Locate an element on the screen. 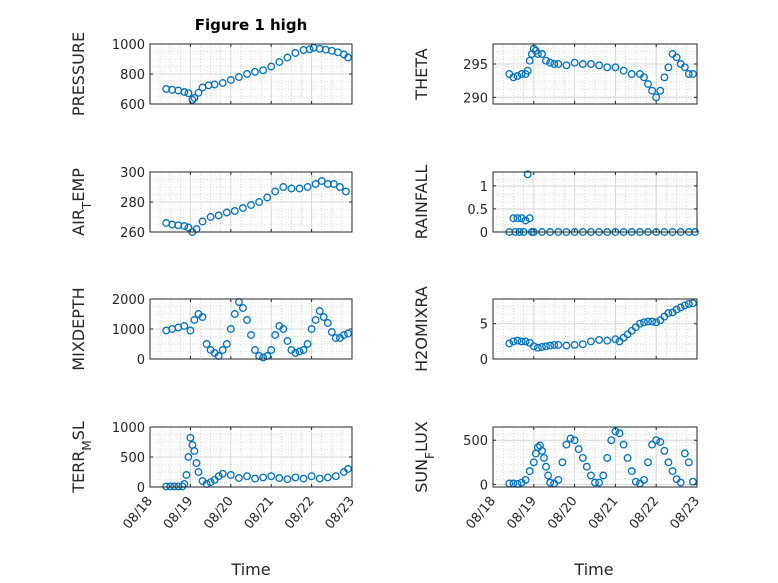 The width and height of the screenshot is (778, 583). y-axis-label-5: H2OMIXRA is located at coordinates (421, 329).